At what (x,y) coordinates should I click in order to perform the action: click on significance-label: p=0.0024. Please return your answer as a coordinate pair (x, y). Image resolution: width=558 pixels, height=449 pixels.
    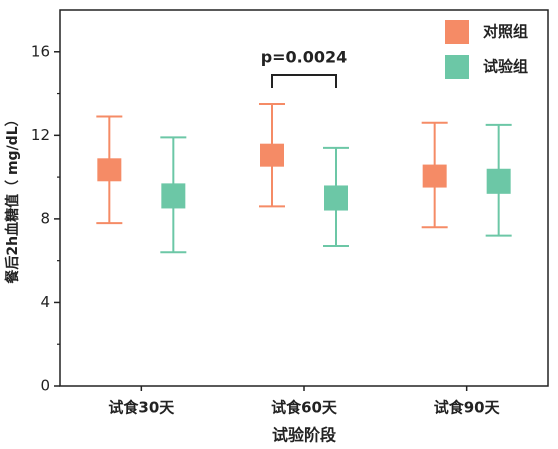
    Looking at the image, I should click on (304, 57).